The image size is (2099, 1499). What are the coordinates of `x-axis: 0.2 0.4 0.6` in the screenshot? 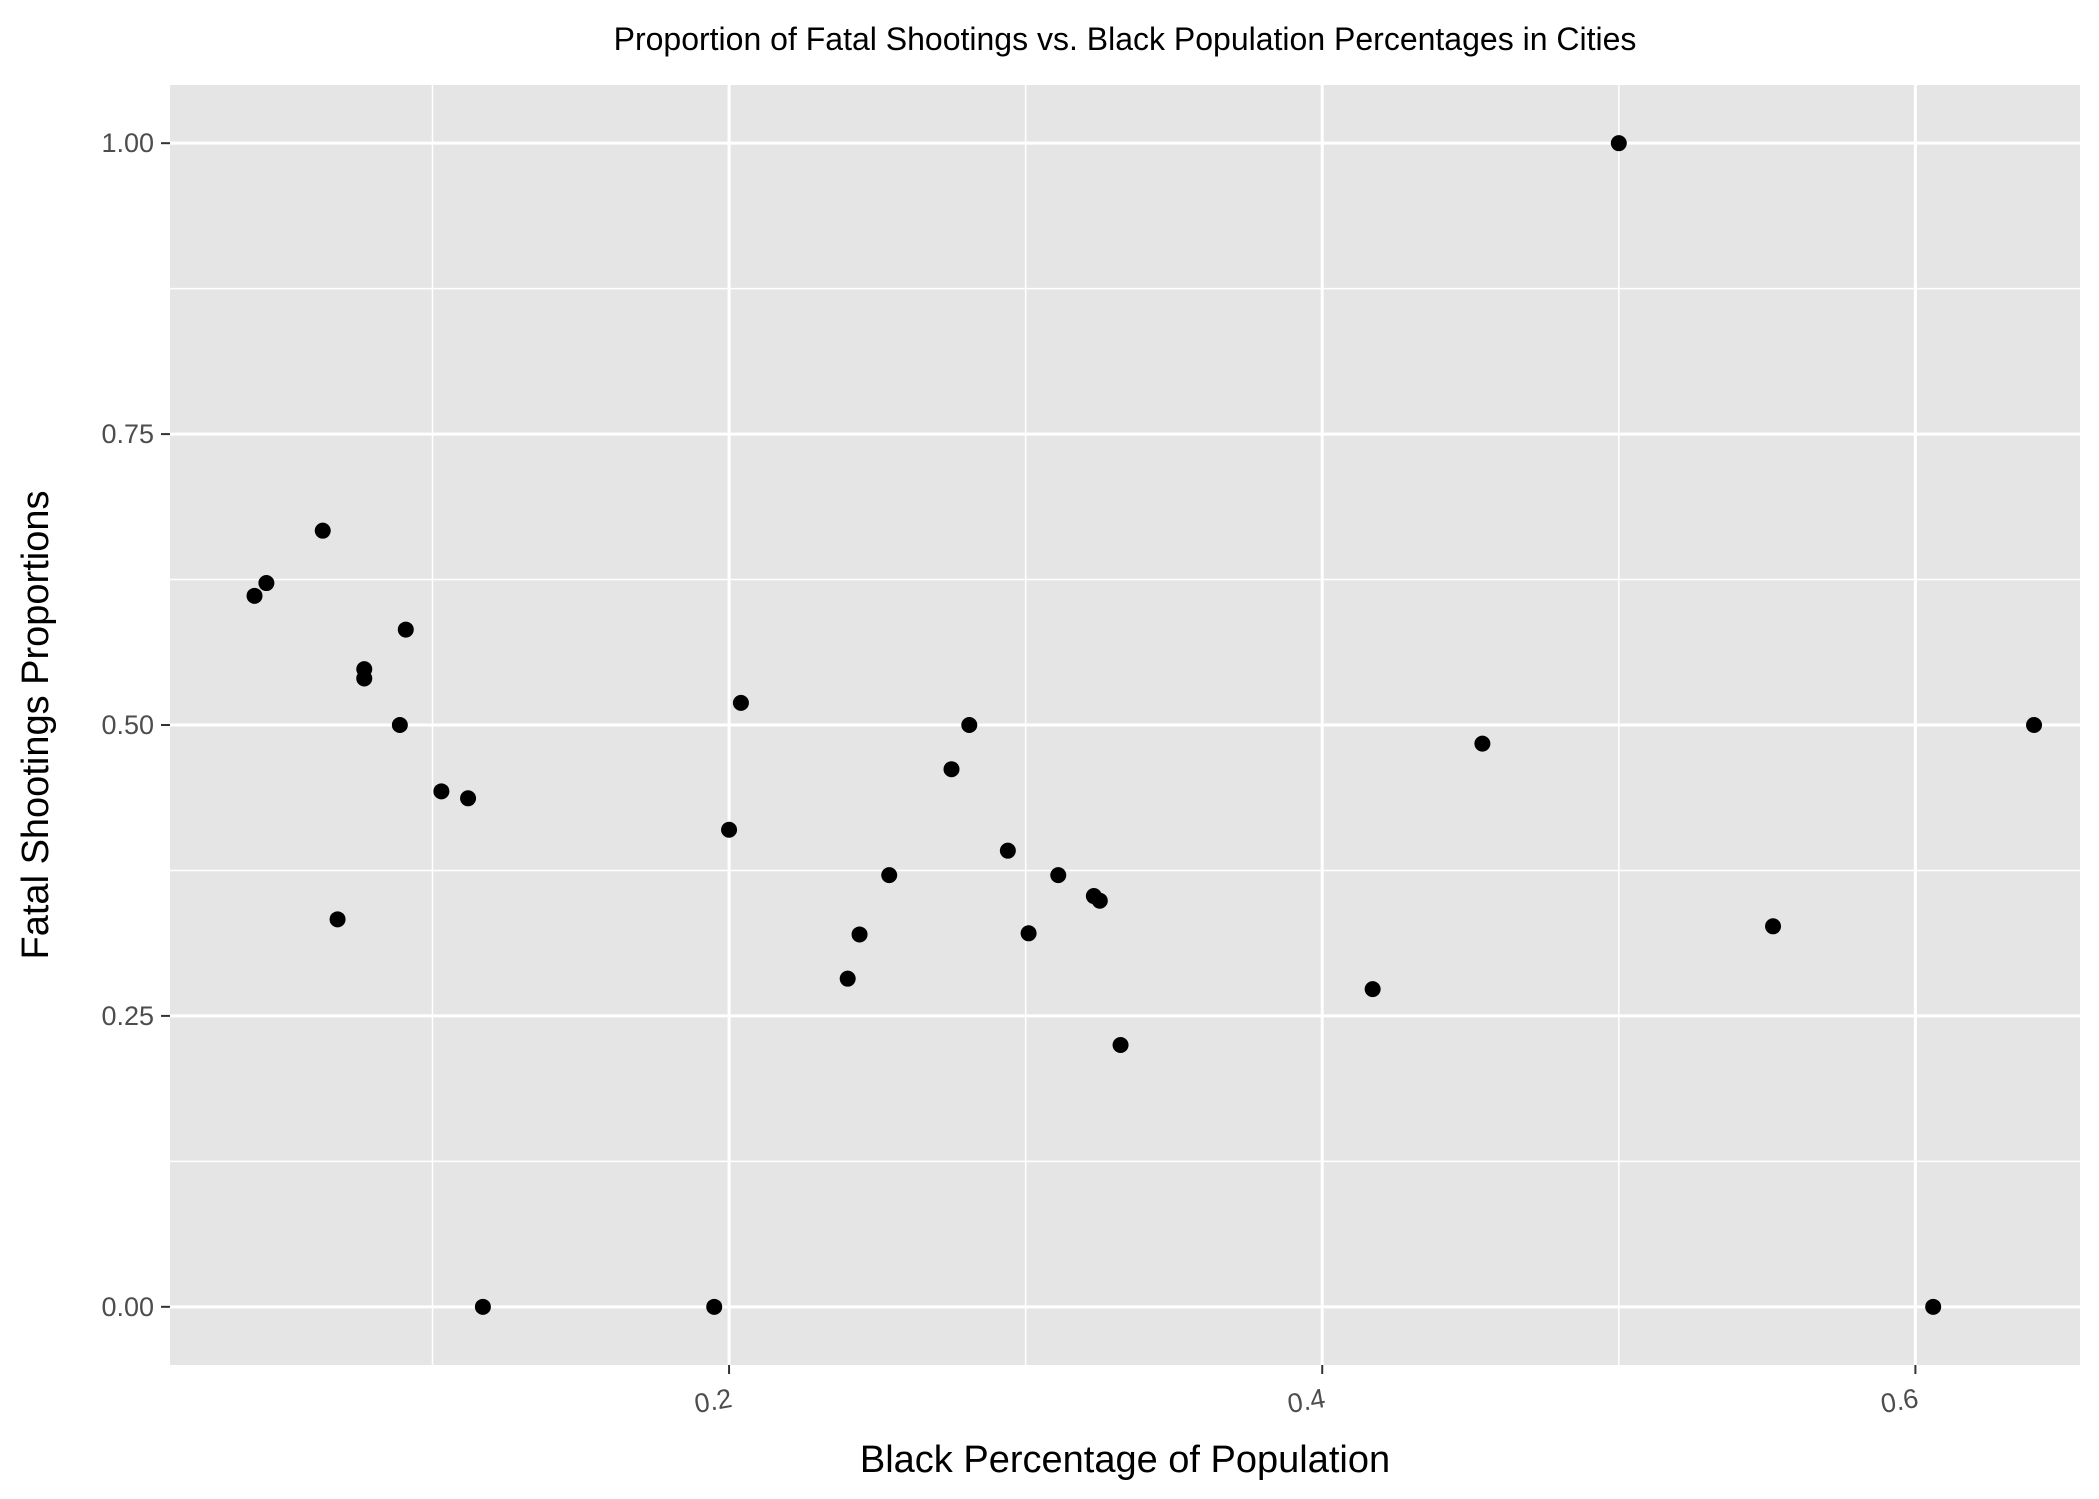 It's located at (1306, 1392).